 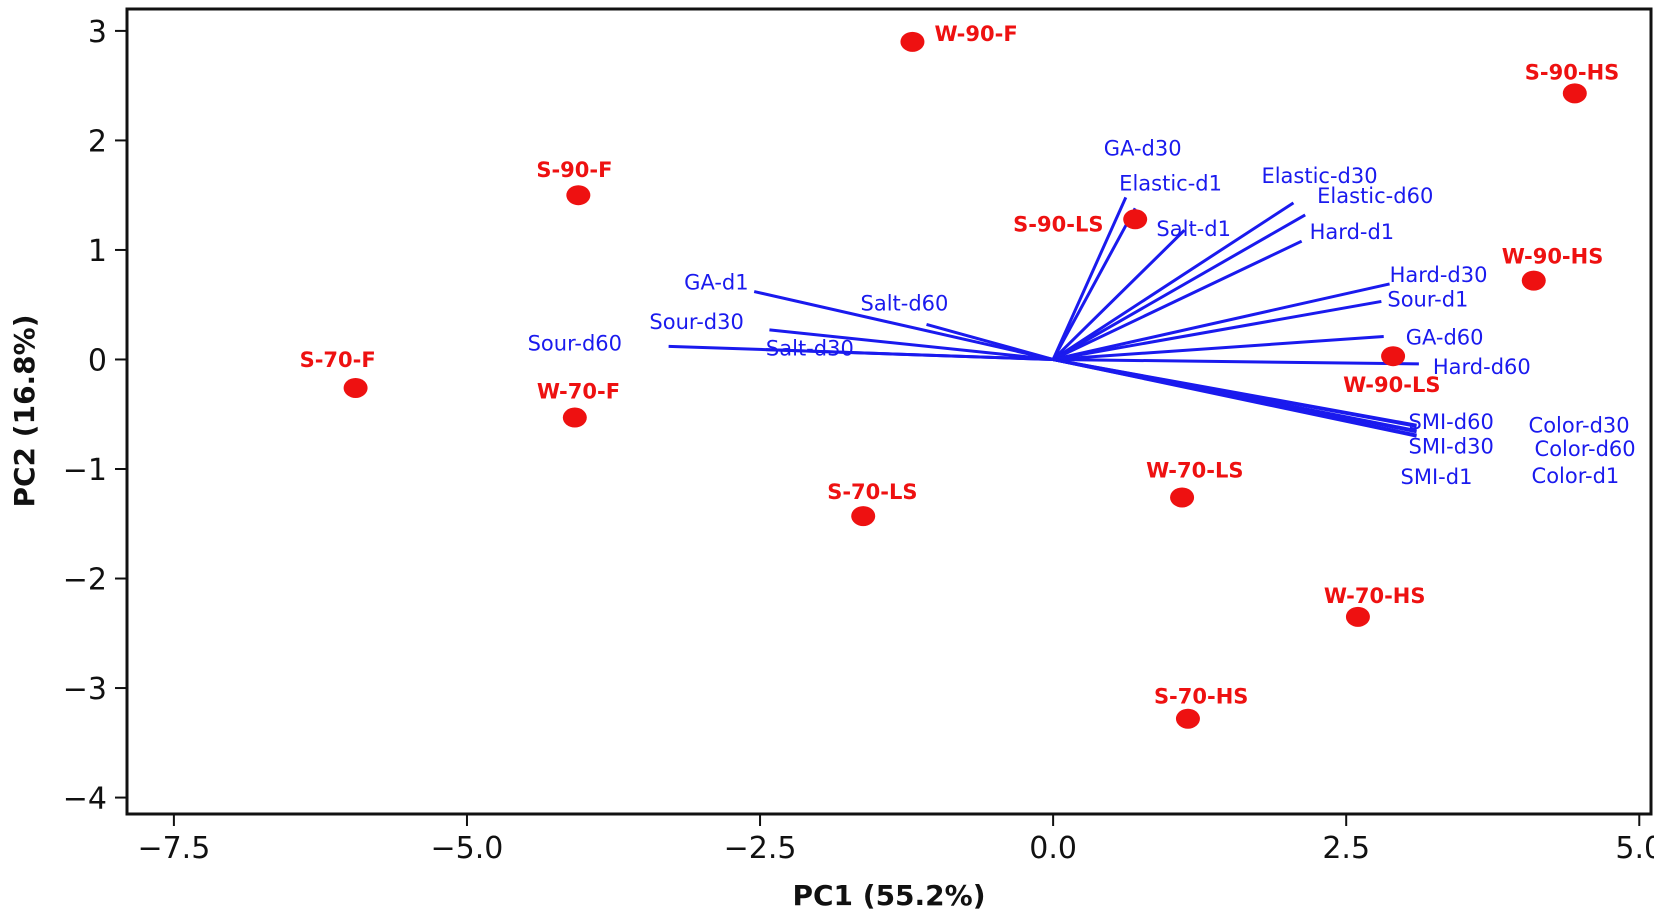 I want to click on loading-label: Sour-d1, so click(x=1427, y=299).